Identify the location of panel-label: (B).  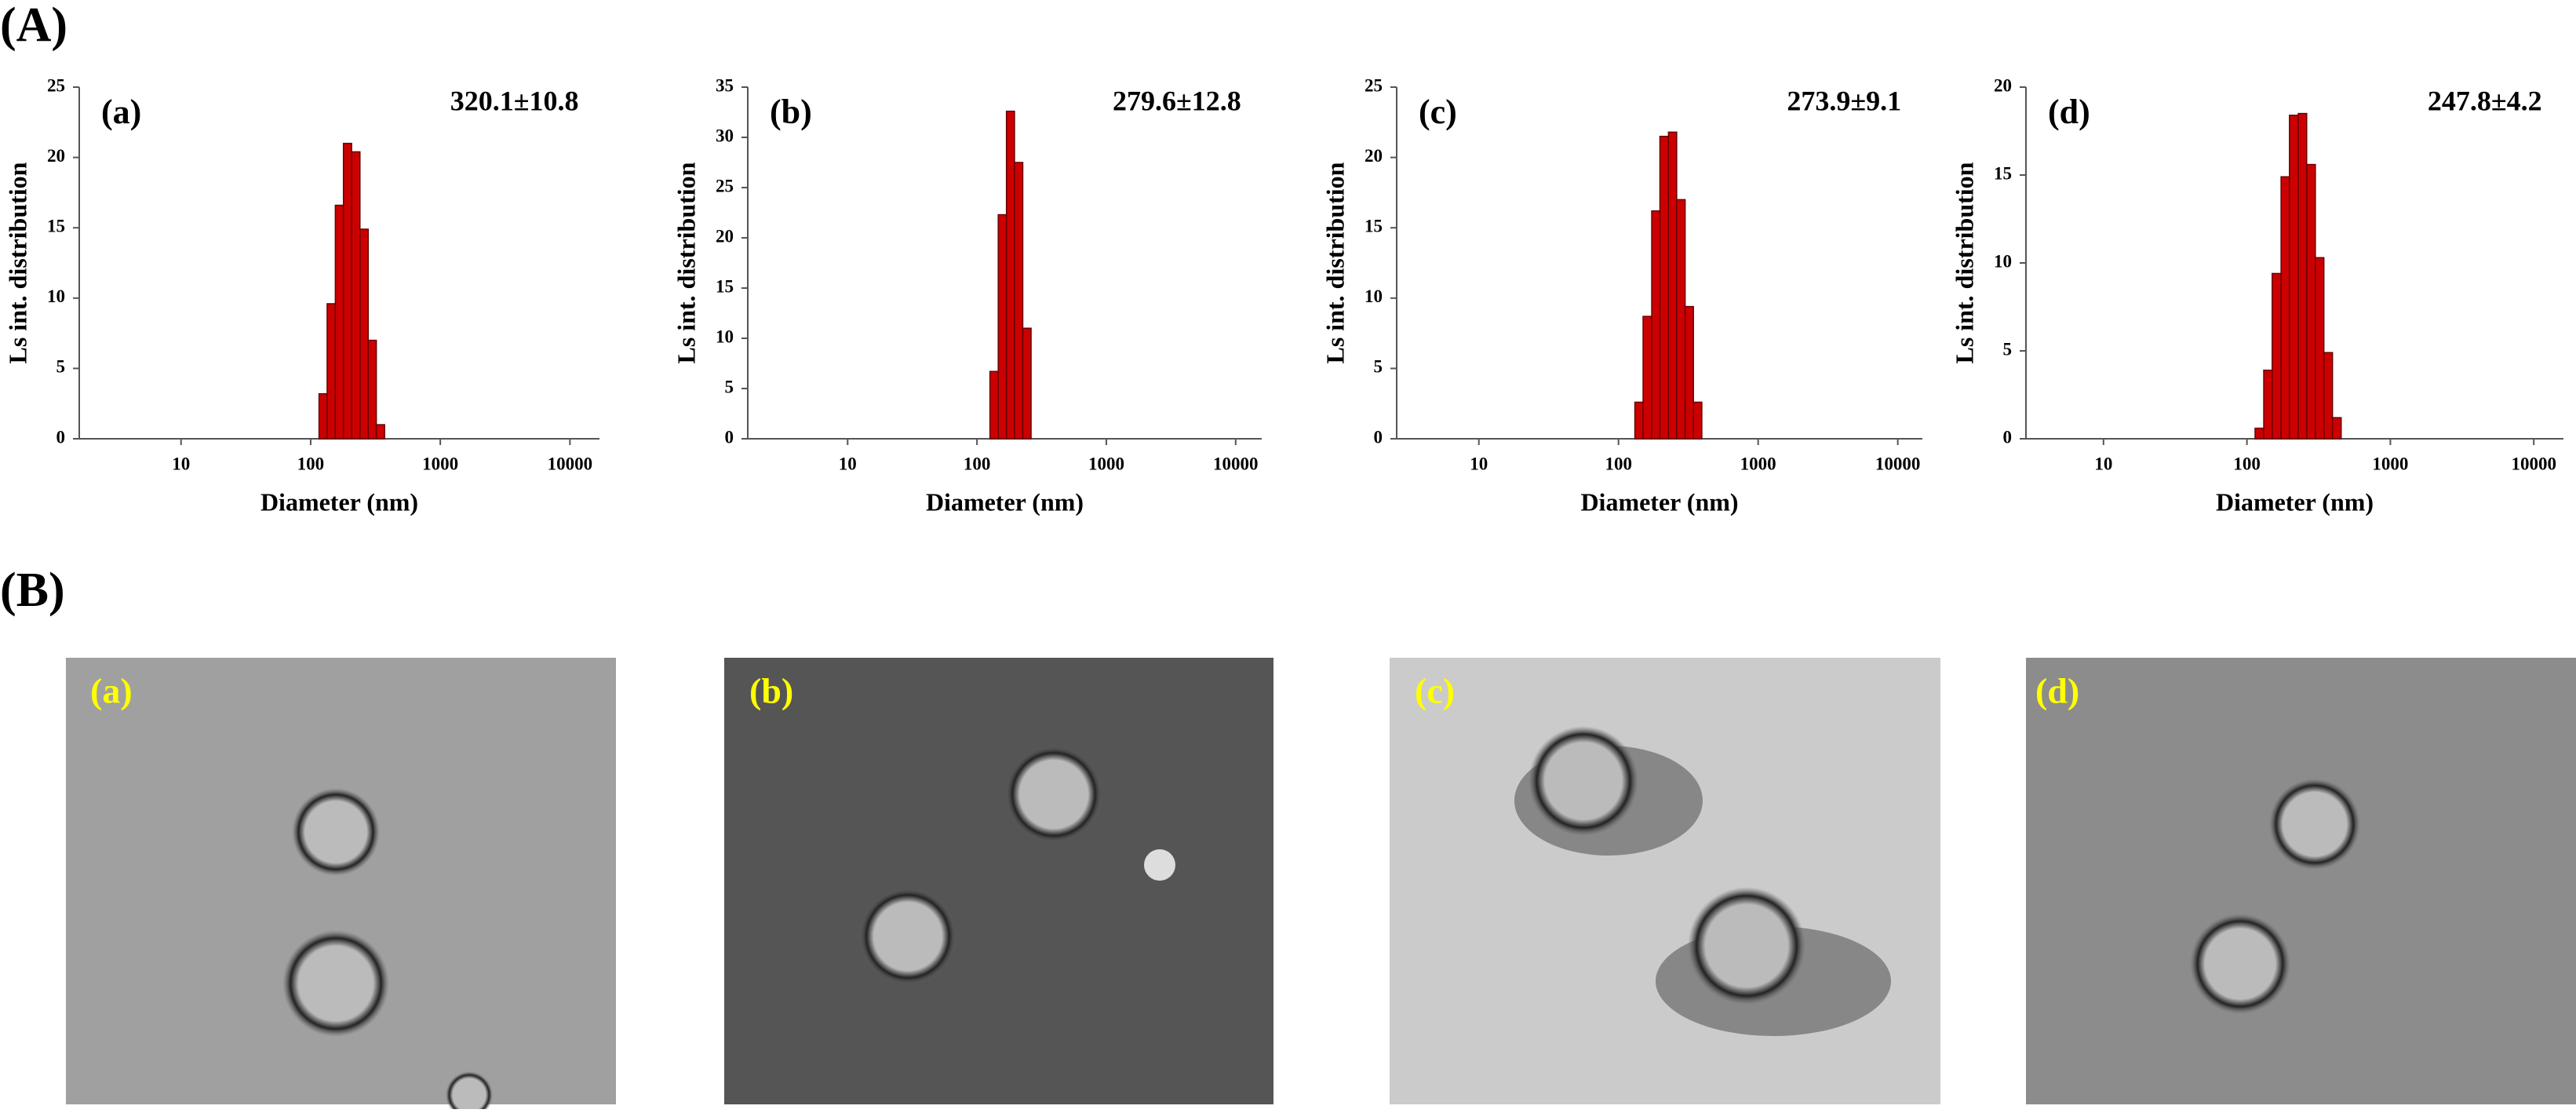
(32, 590).